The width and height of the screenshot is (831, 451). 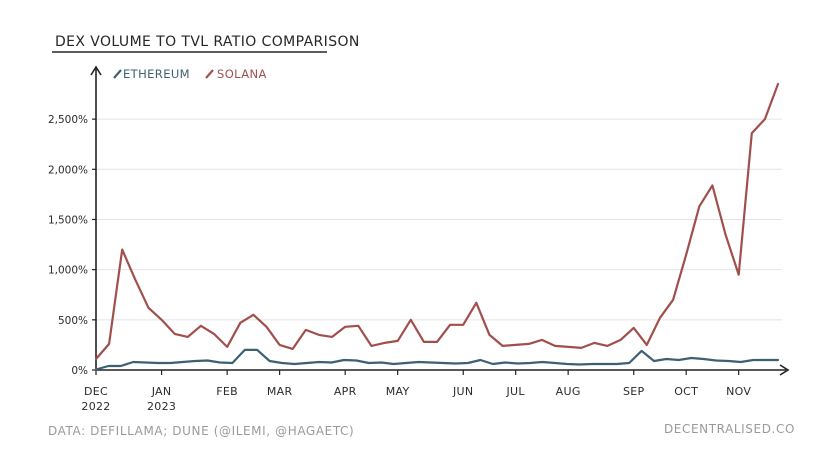 What do you see at coordinates (462, 391) in the screenshot?
I see `x-tick-label: JUN` at bounding box center [462, 391].